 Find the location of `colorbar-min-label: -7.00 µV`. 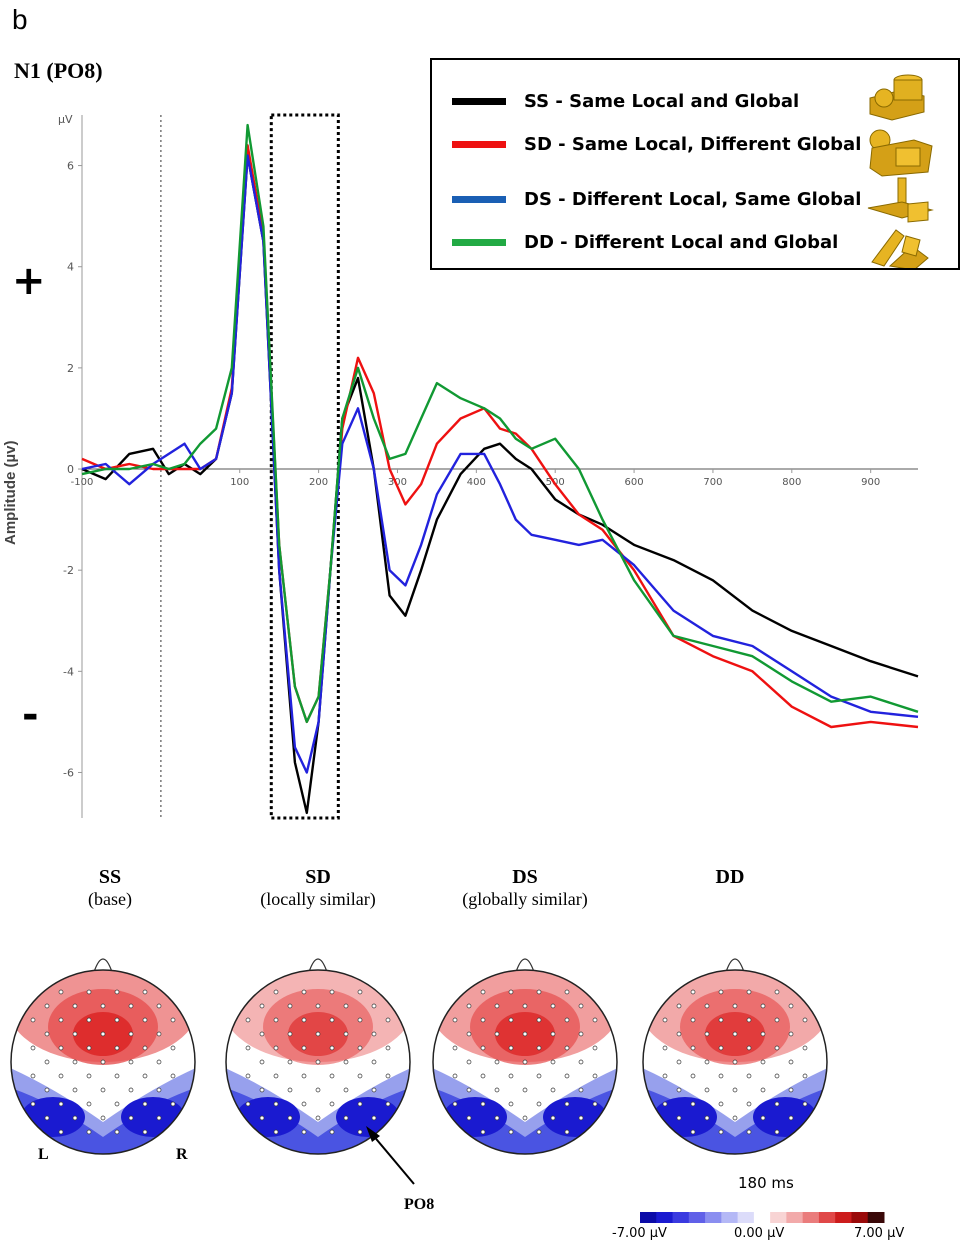

colorbar-min-label: -7.00 µV is located at coordinates (639, 1233).